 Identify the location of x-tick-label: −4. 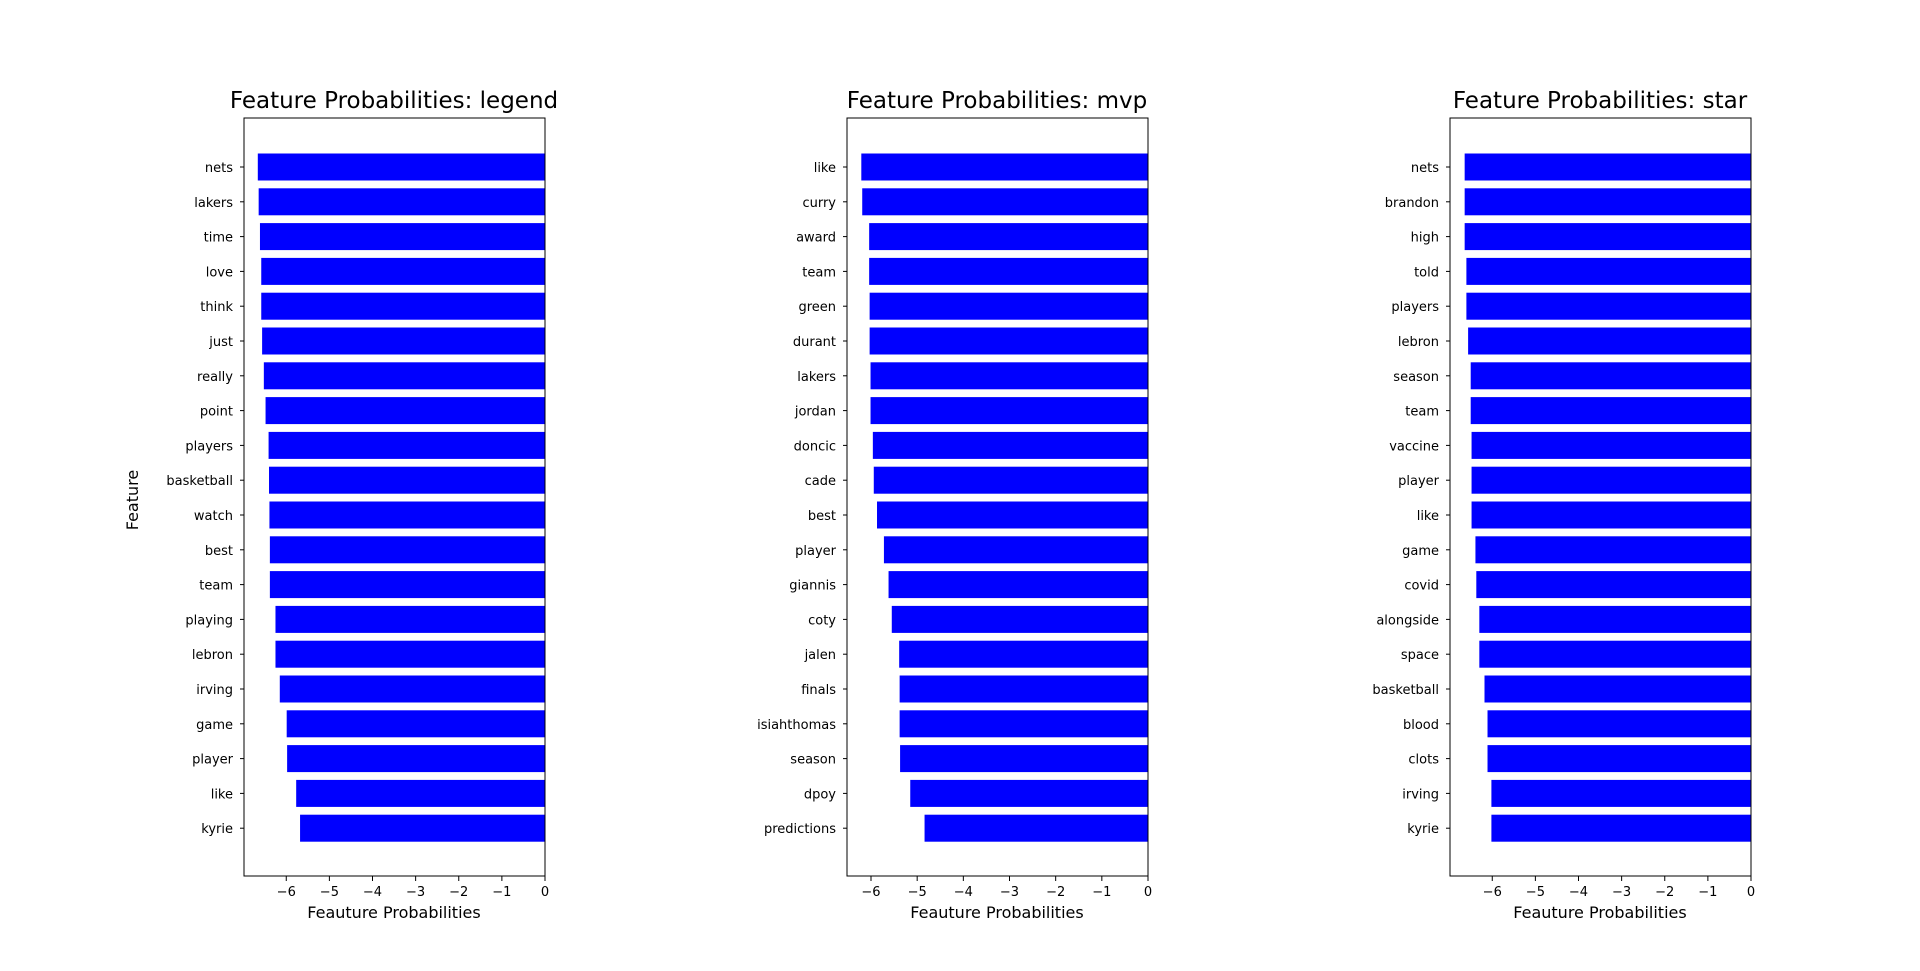
(963, 892).